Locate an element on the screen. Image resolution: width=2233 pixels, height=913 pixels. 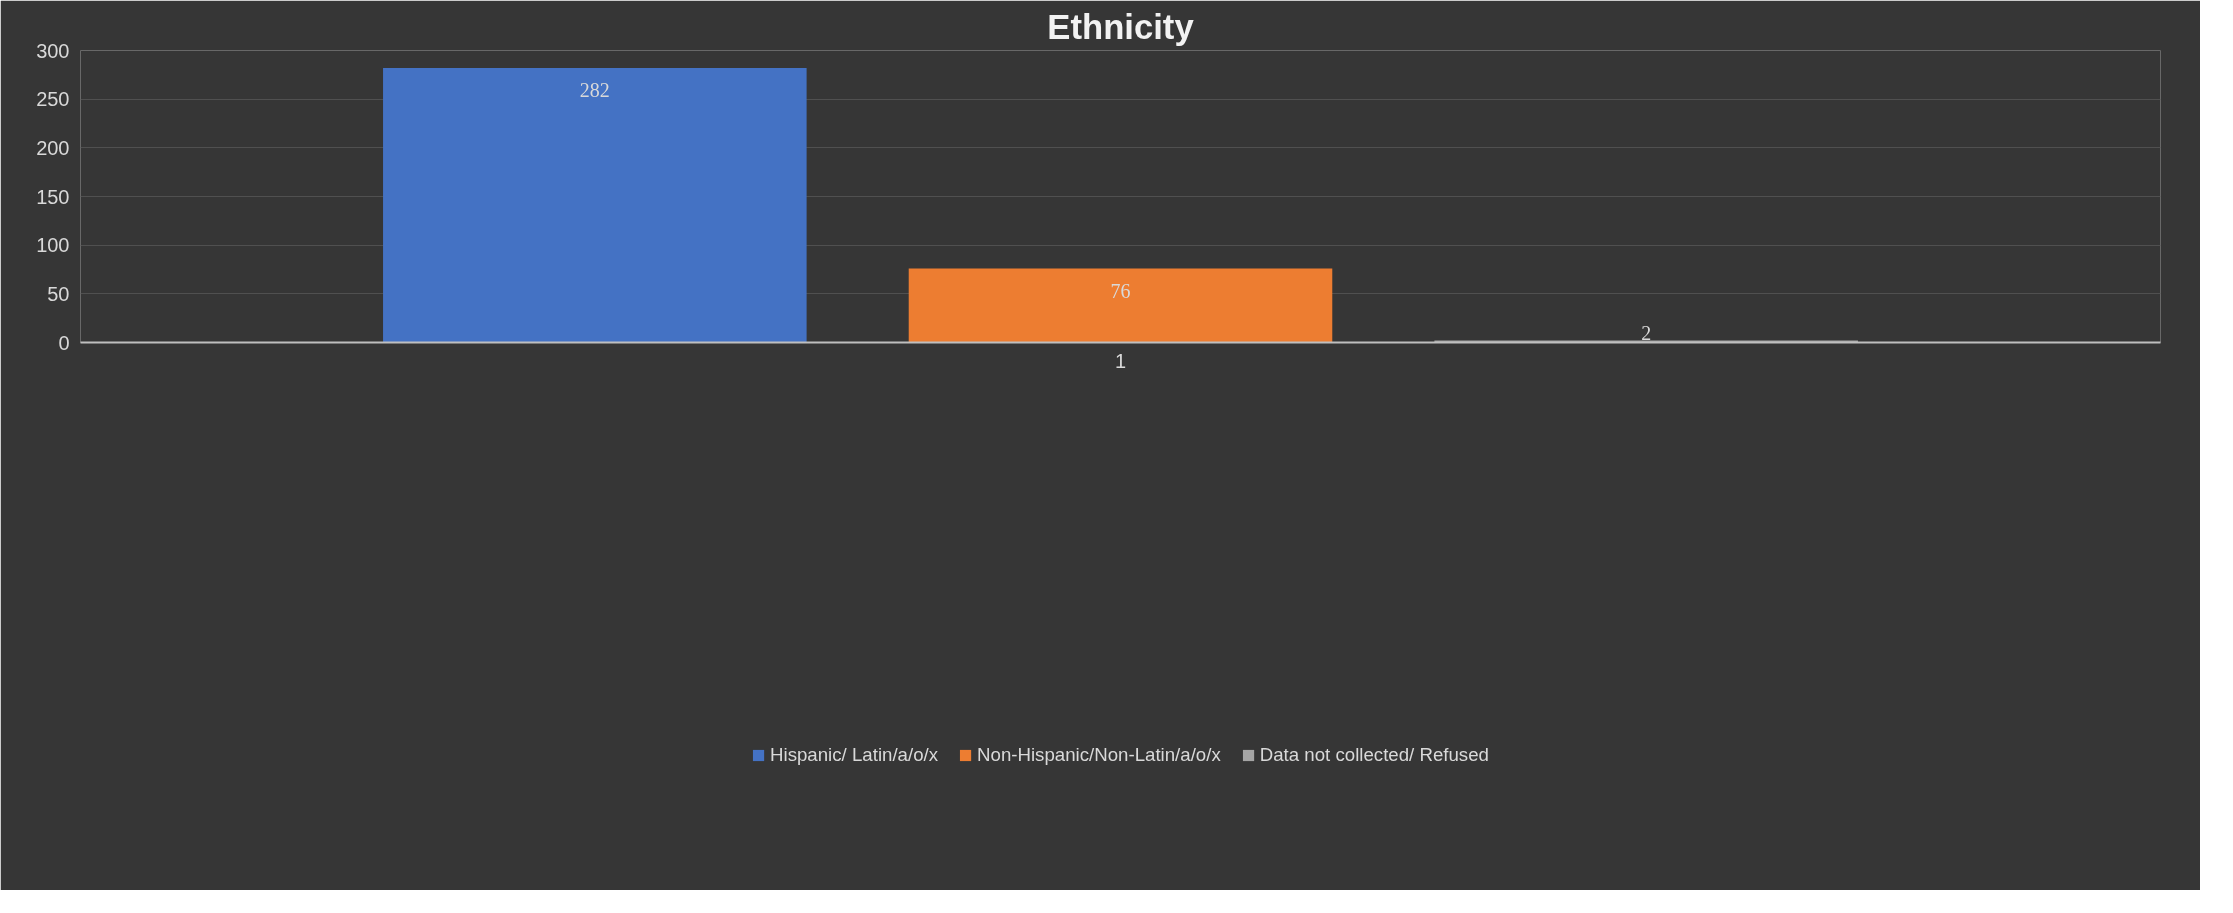
y-tick-label: 50 is located at coordinates (58, 293).